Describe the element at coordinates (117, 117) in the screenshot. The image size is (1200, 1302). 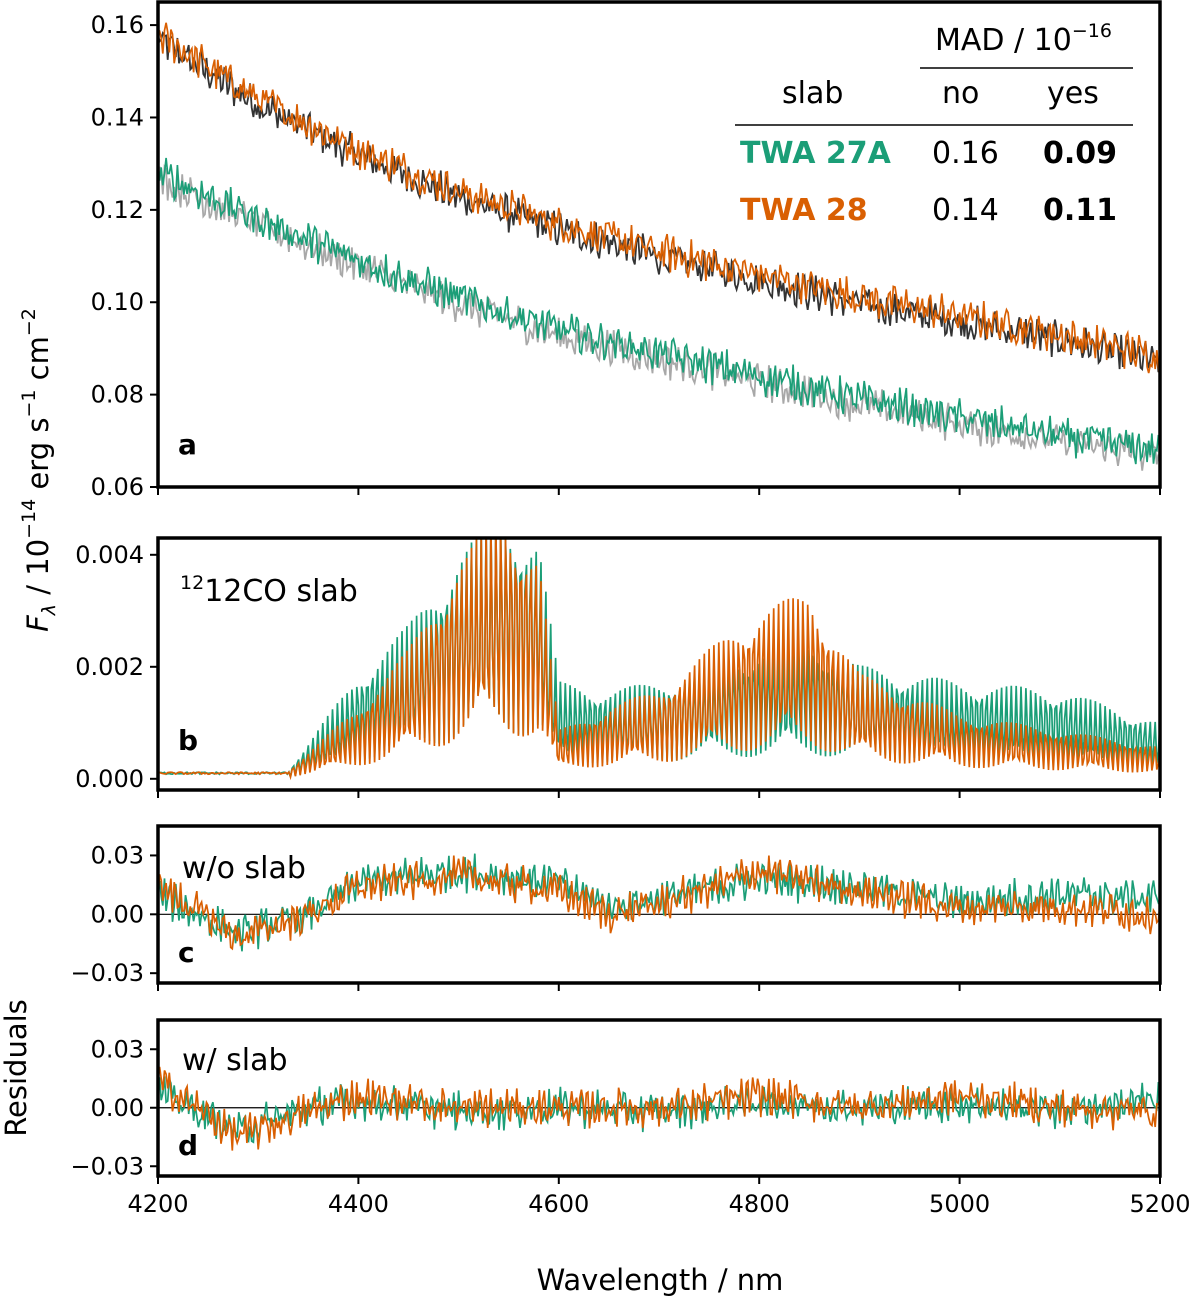
I see `ytick-label-a: 0.14` at that location.